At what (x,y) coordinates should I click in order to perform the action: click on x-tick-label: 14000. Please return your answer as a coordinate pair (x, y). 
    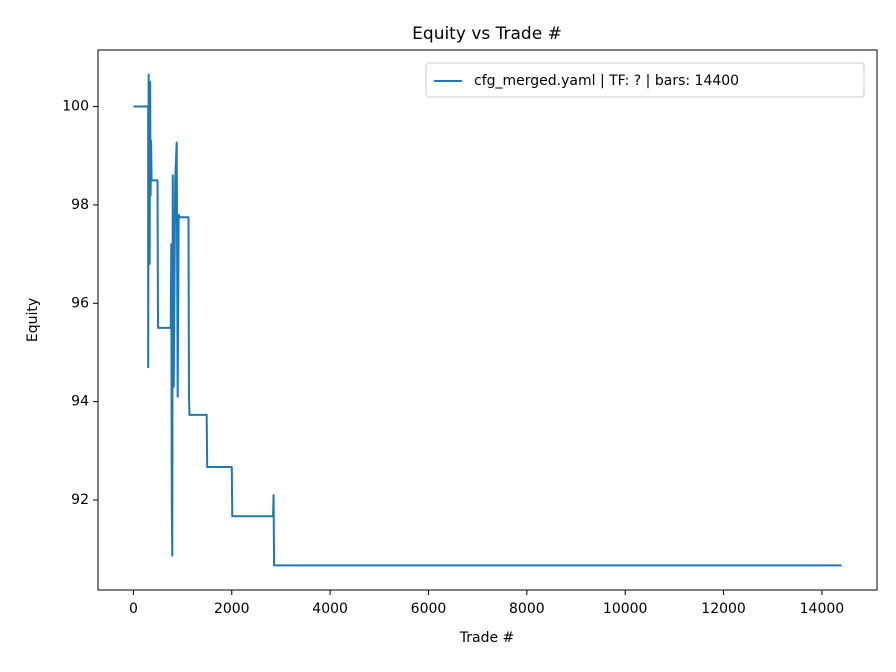
    Looking at the image, I should click on (822, 609).